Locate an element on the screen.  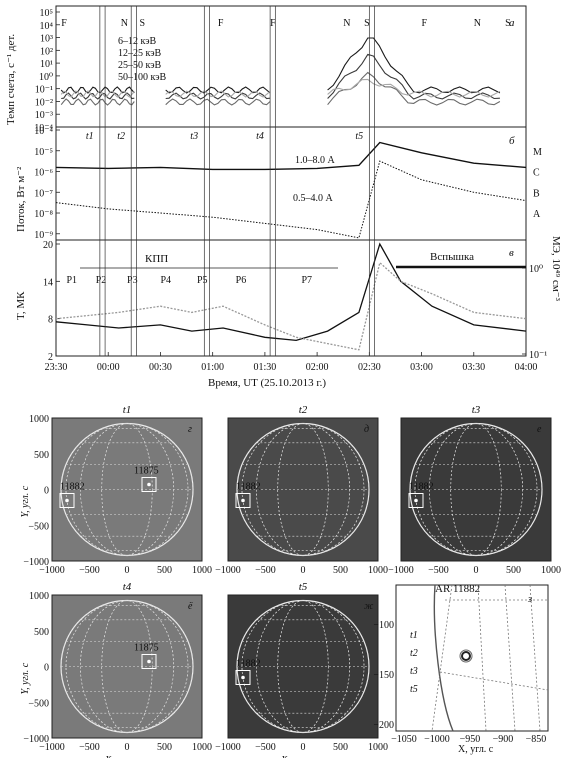
b-ytick-label: 10⁻⁶ is located at coordinates (43, 173).